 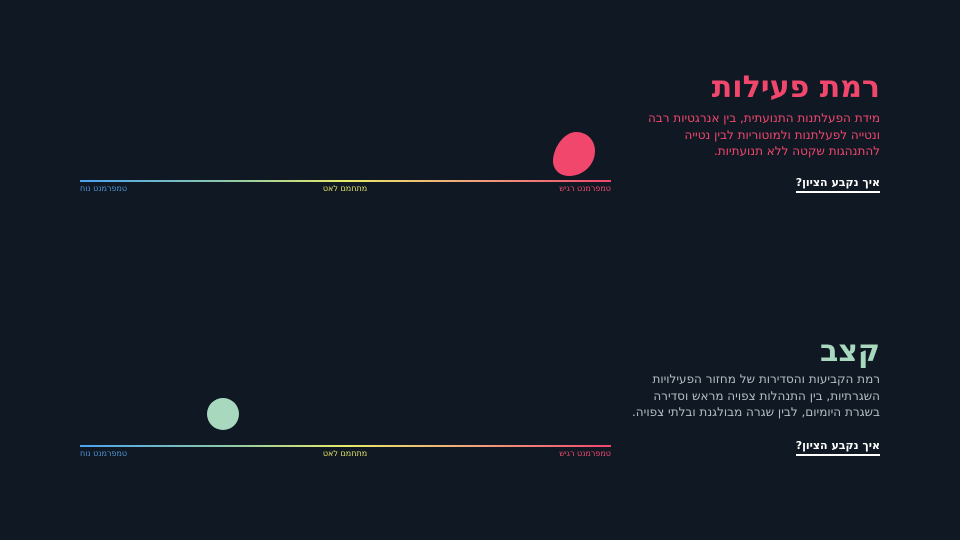 What do you see at coordinates (850, 351) in the screenshot?
I see `rhythm-title: קצב` at bounding box center [850, 351].